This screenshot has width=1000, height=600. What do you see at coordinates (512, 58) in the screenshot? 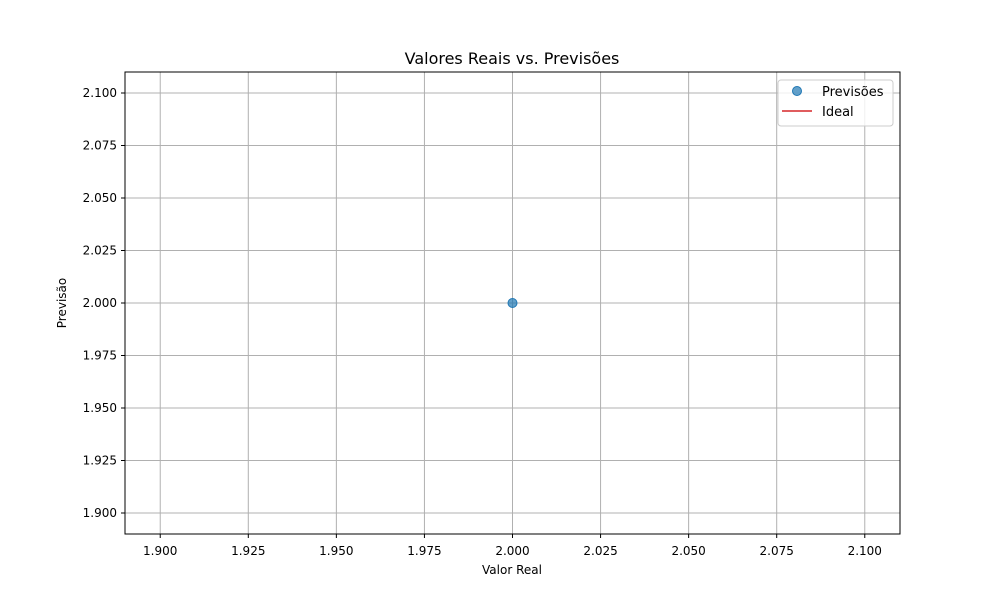
I see `chart-title: Valores Reais vs. Previsões` at bounding box center [512, 58].